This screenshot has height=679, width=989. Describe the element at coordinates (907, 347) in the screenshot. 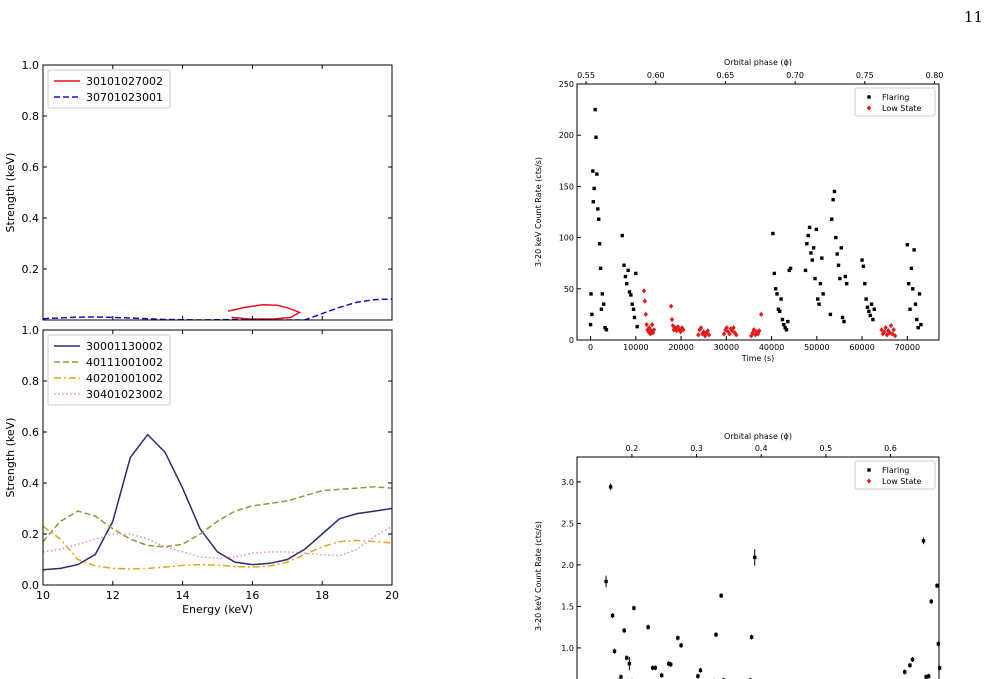

I see `x-tick-label: 70000` at that location.